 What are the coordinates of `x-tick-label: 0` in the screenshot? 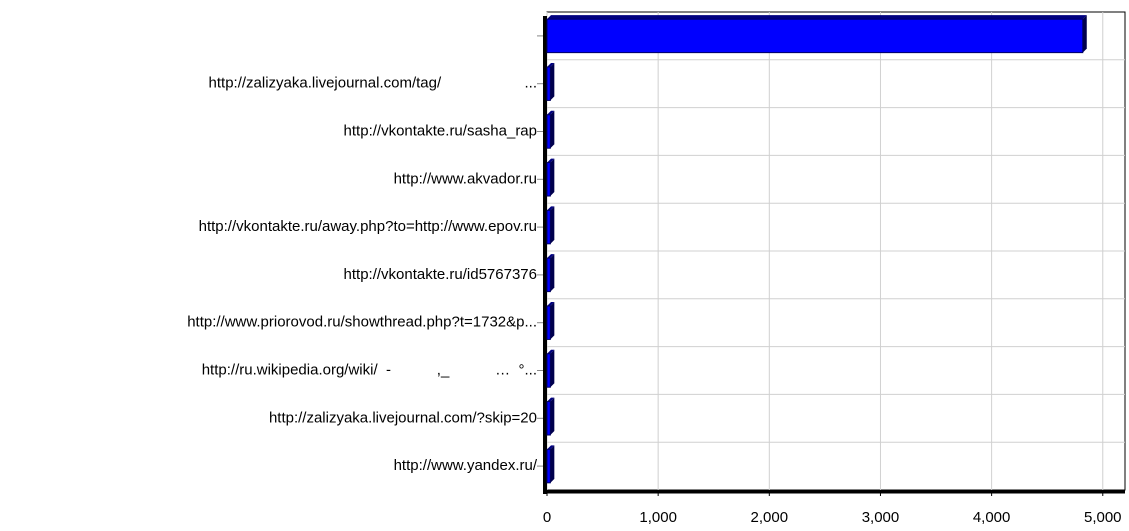 It's located at (547, 517).